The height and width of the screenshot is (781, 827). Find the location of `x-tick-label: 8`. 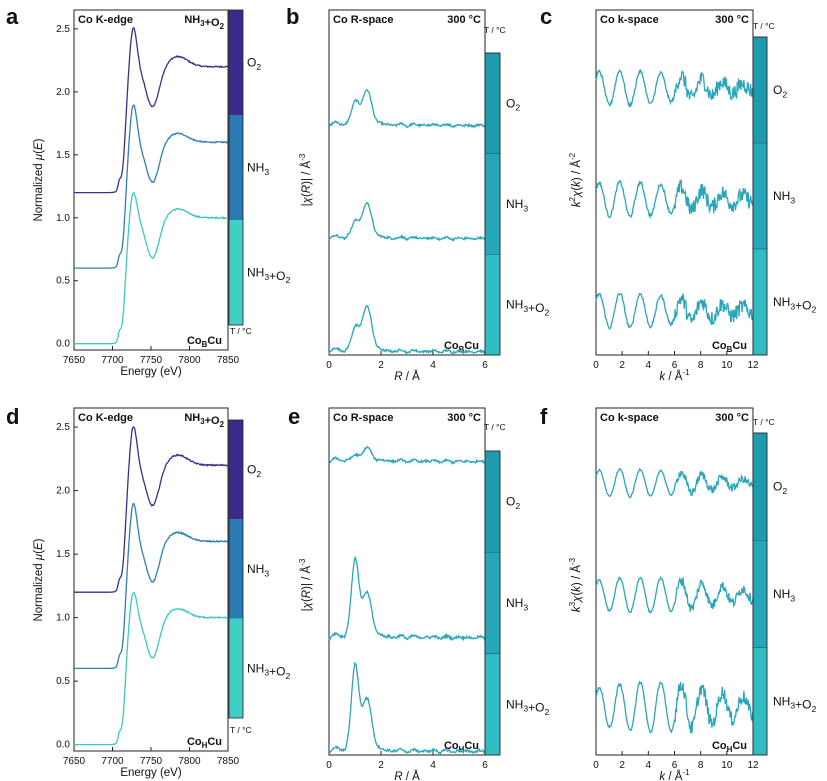

x-tick-label: 8 is located at coordinates (701, 765).